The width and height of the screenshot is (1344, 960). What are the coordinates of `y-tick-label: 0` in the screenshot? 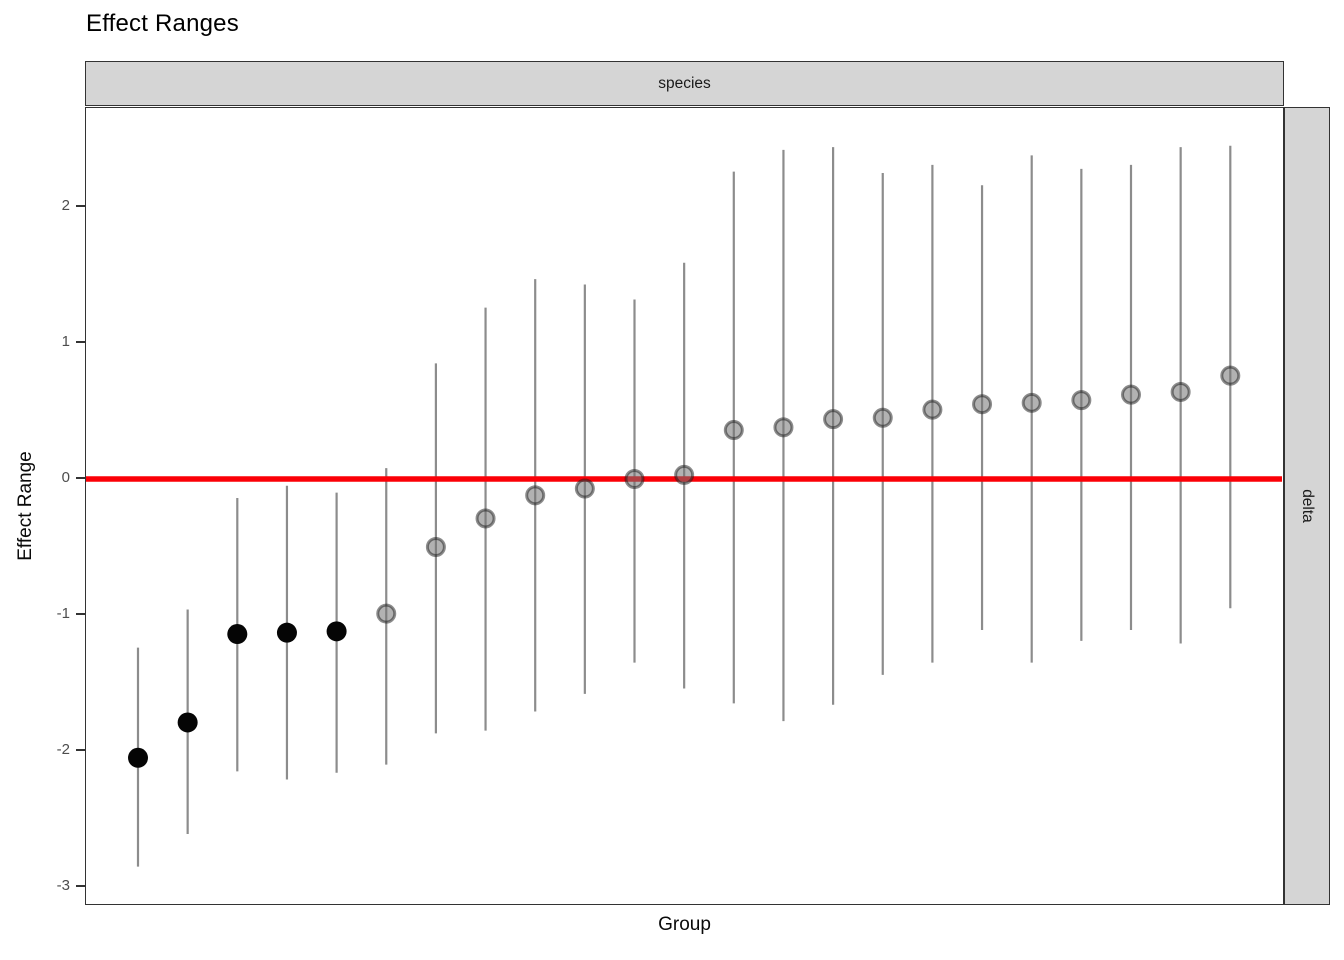 It's located at (65, 477).